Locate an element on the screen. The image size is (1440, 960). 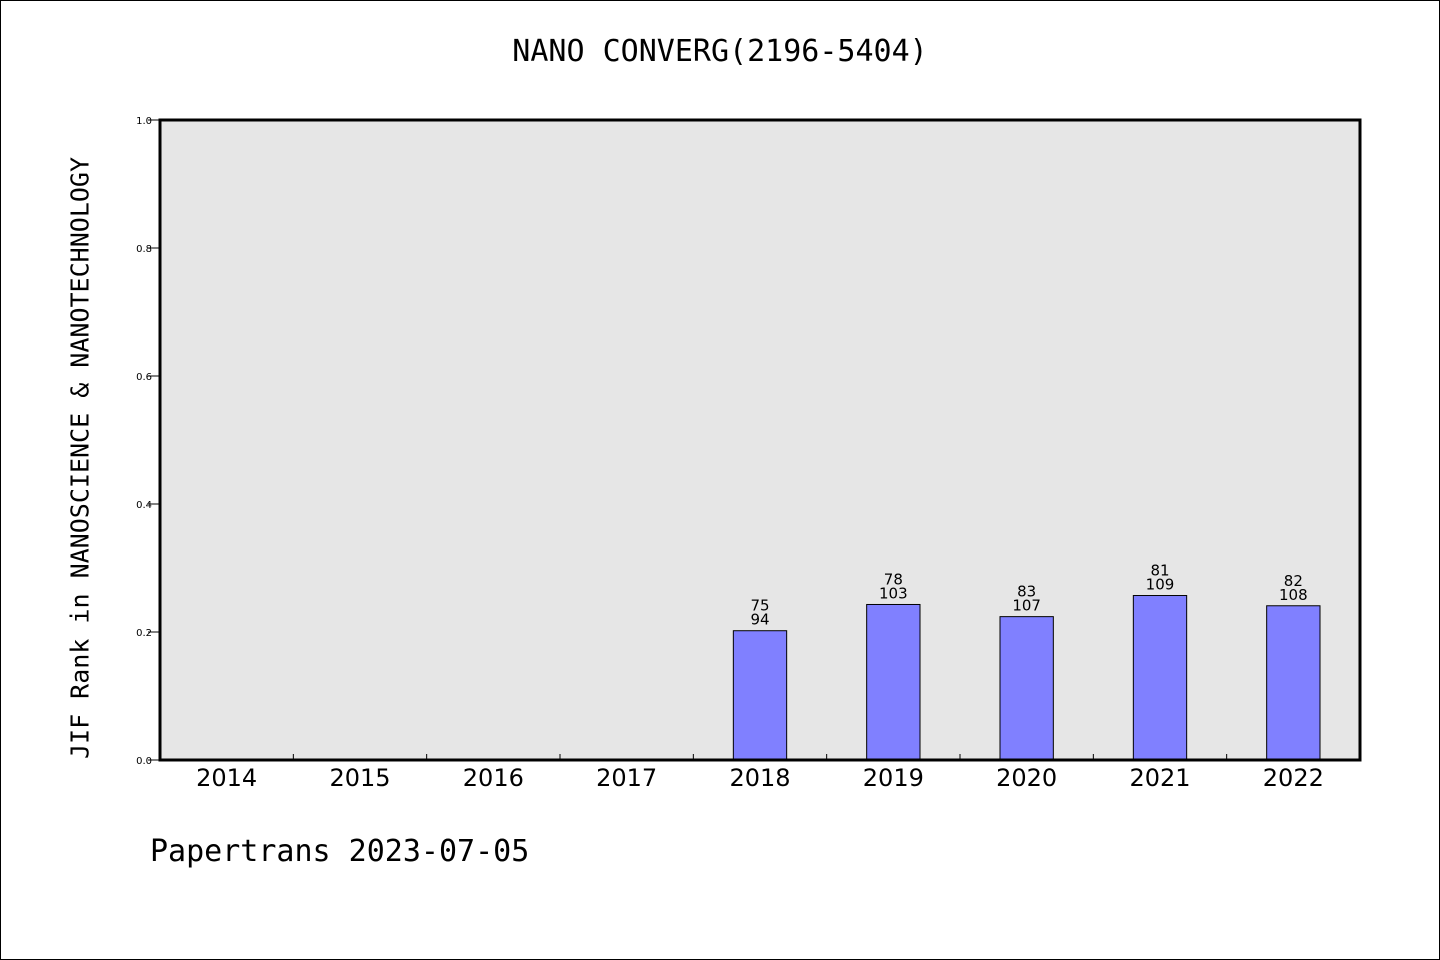
bar-total-label: 94 is located at coordinates (759, 620).